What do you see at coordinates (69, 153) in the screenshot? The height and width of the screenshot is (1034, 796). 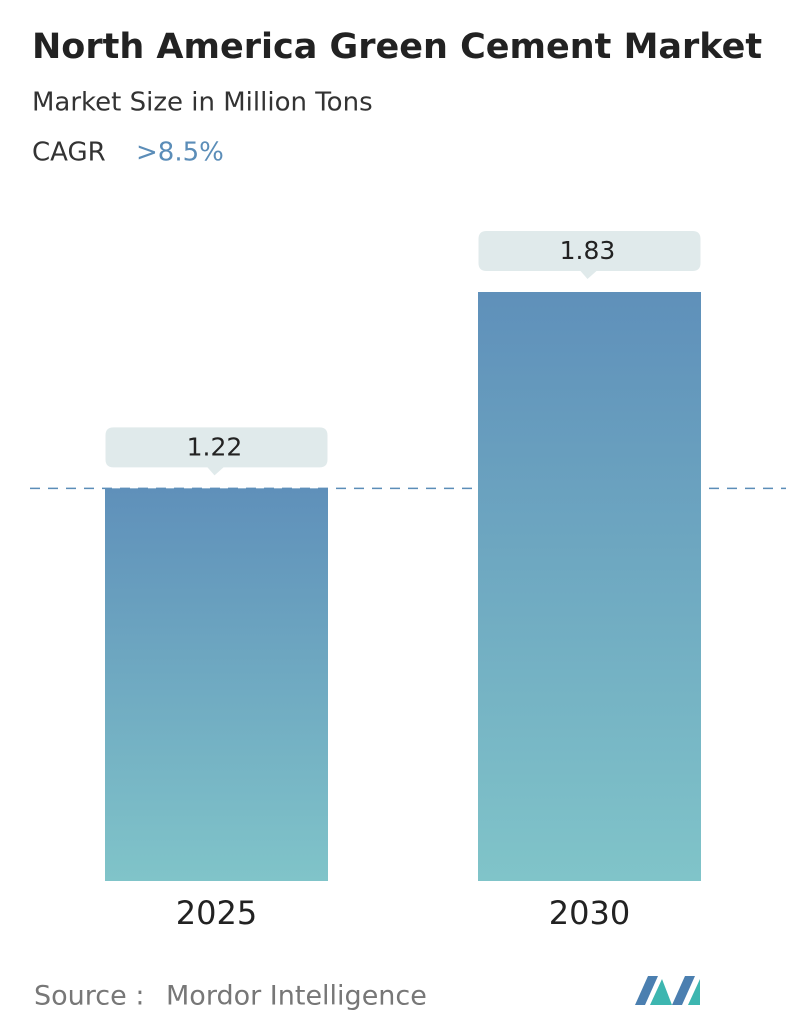 I see `cagr-label: CAGR` at bounding box center [69, 153].